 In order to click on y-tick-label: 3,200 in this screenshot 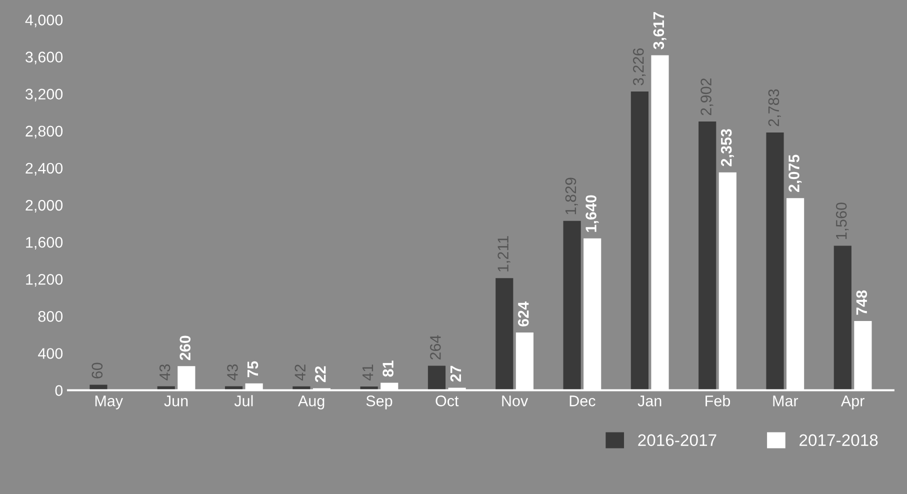, I will do `click(44, 95)`.